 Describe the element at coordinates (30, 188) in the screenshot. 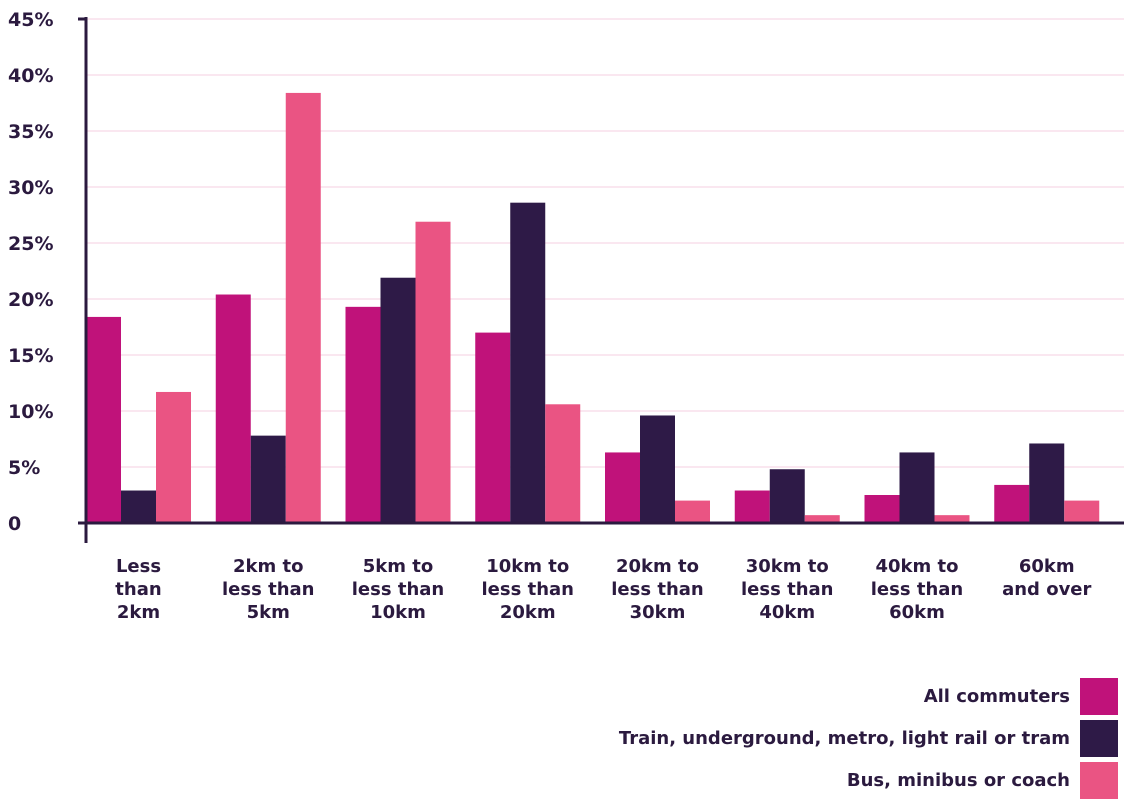

I see `y-tick-label: 30%` at that location.